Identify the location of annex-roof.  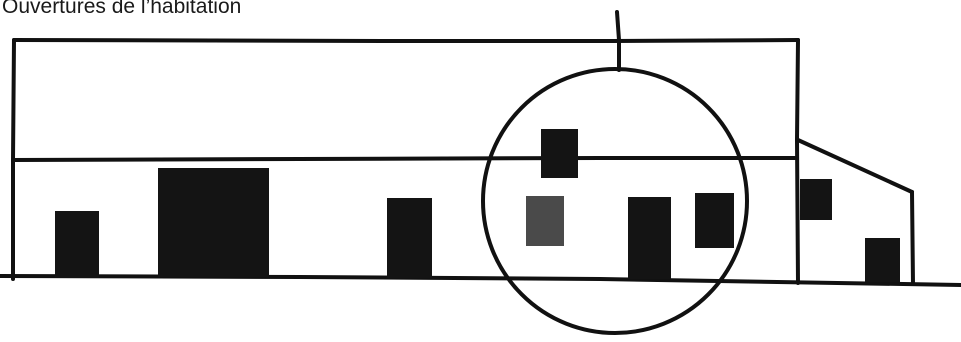
(855, 166).